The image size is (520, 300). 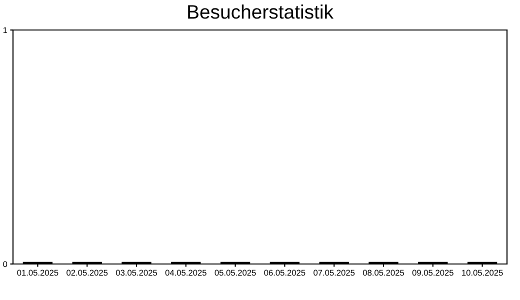 What do you see at coordinates (185, 273) in the screenshot?
I see `x-tick-label: 04.05.2025` at bounding box center [185, 273].